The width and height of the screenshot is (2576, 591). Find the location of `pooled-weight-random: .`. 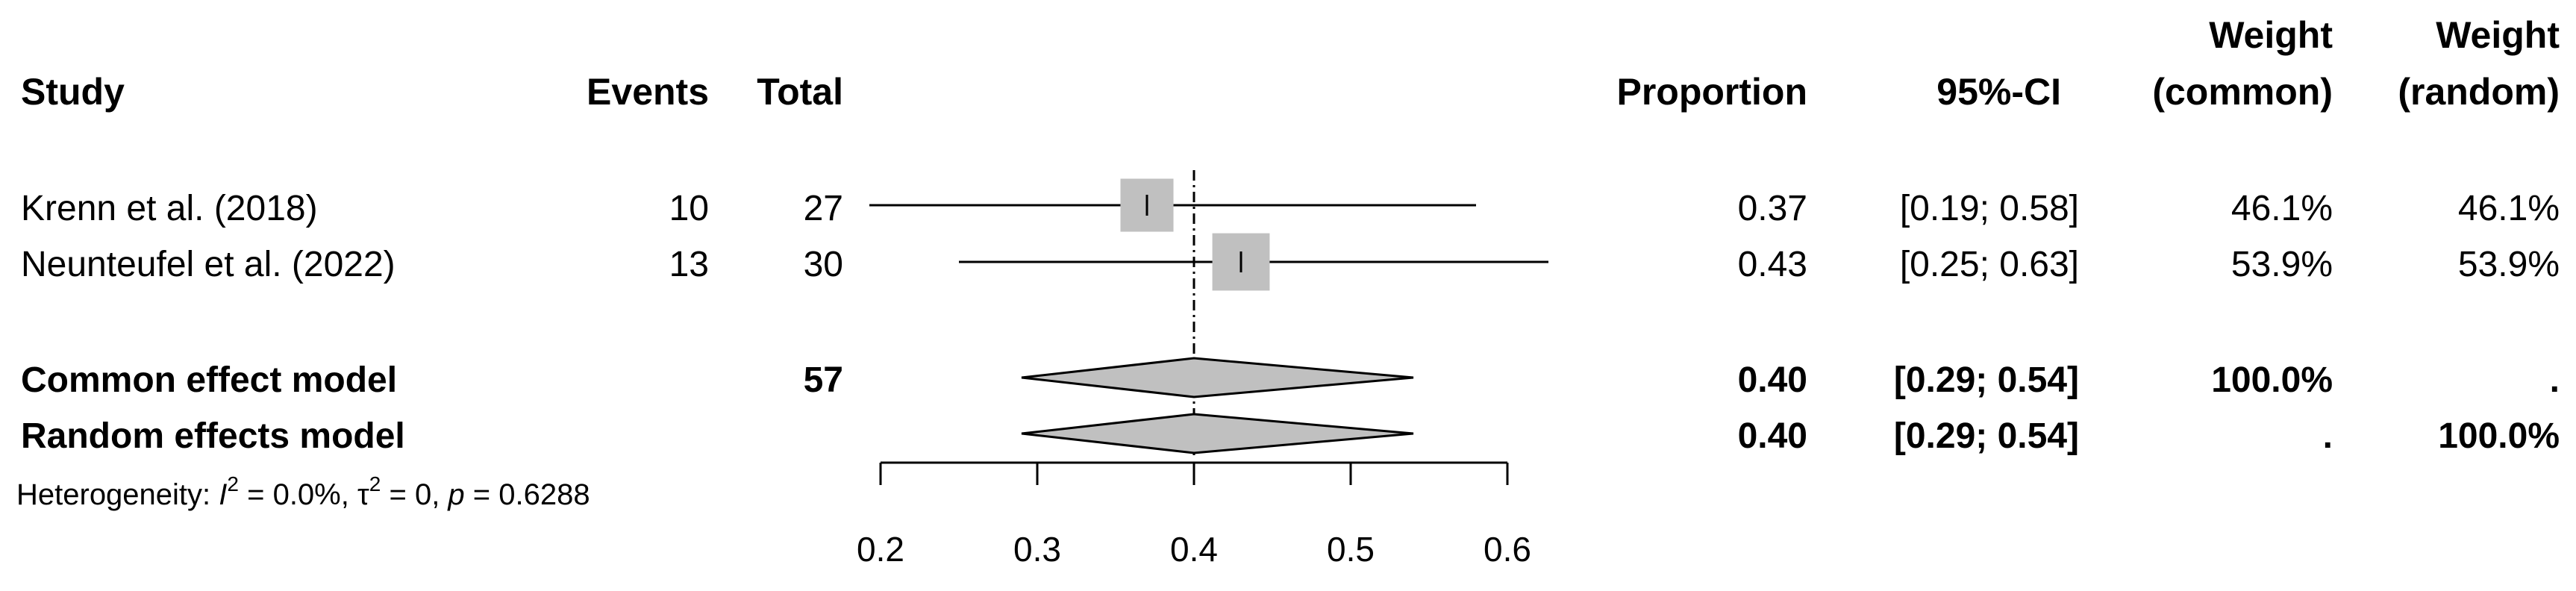

pooled-weight-random: . is located at coordinates (2555, 380).